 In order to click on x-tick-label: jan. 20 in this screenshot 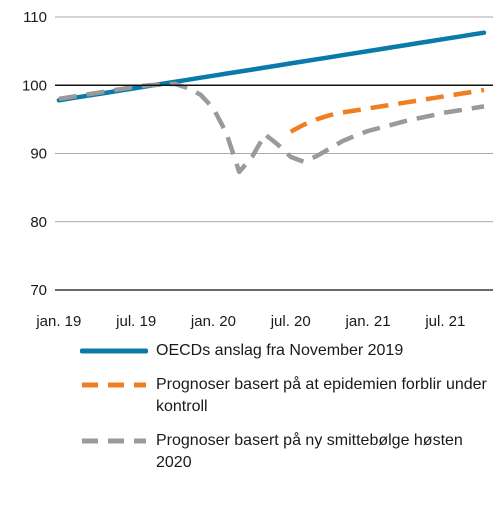, I will do `click(213, 321)`.